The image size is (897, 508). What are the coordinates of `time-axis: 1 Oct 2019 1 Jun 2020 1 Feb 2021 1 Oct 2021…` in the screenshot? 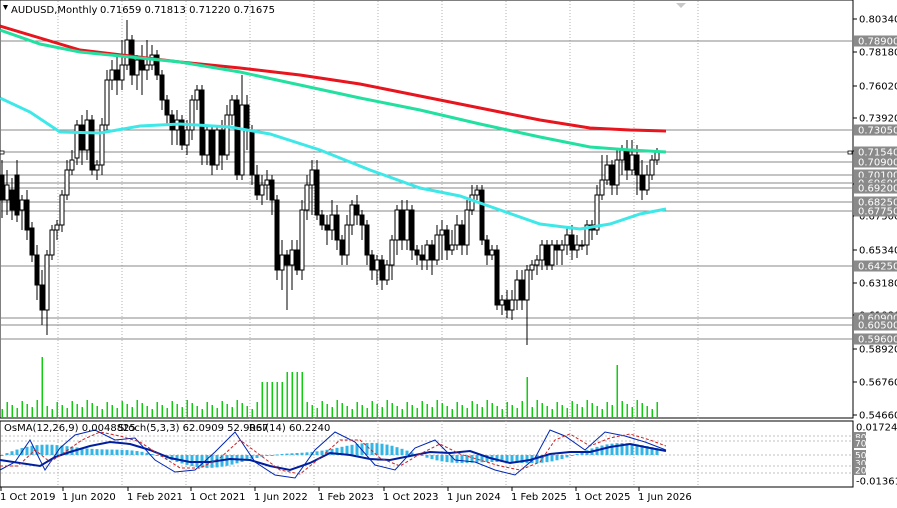 It's located at (346, 495).